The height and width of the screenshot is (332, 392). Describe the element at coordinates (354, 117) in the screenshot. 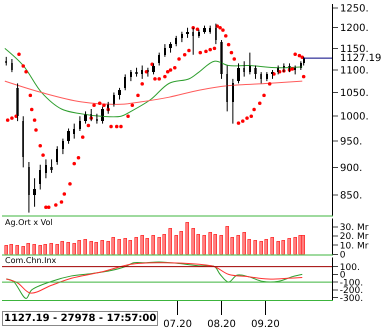

I see `y-tick-label: 1000.` at that location.